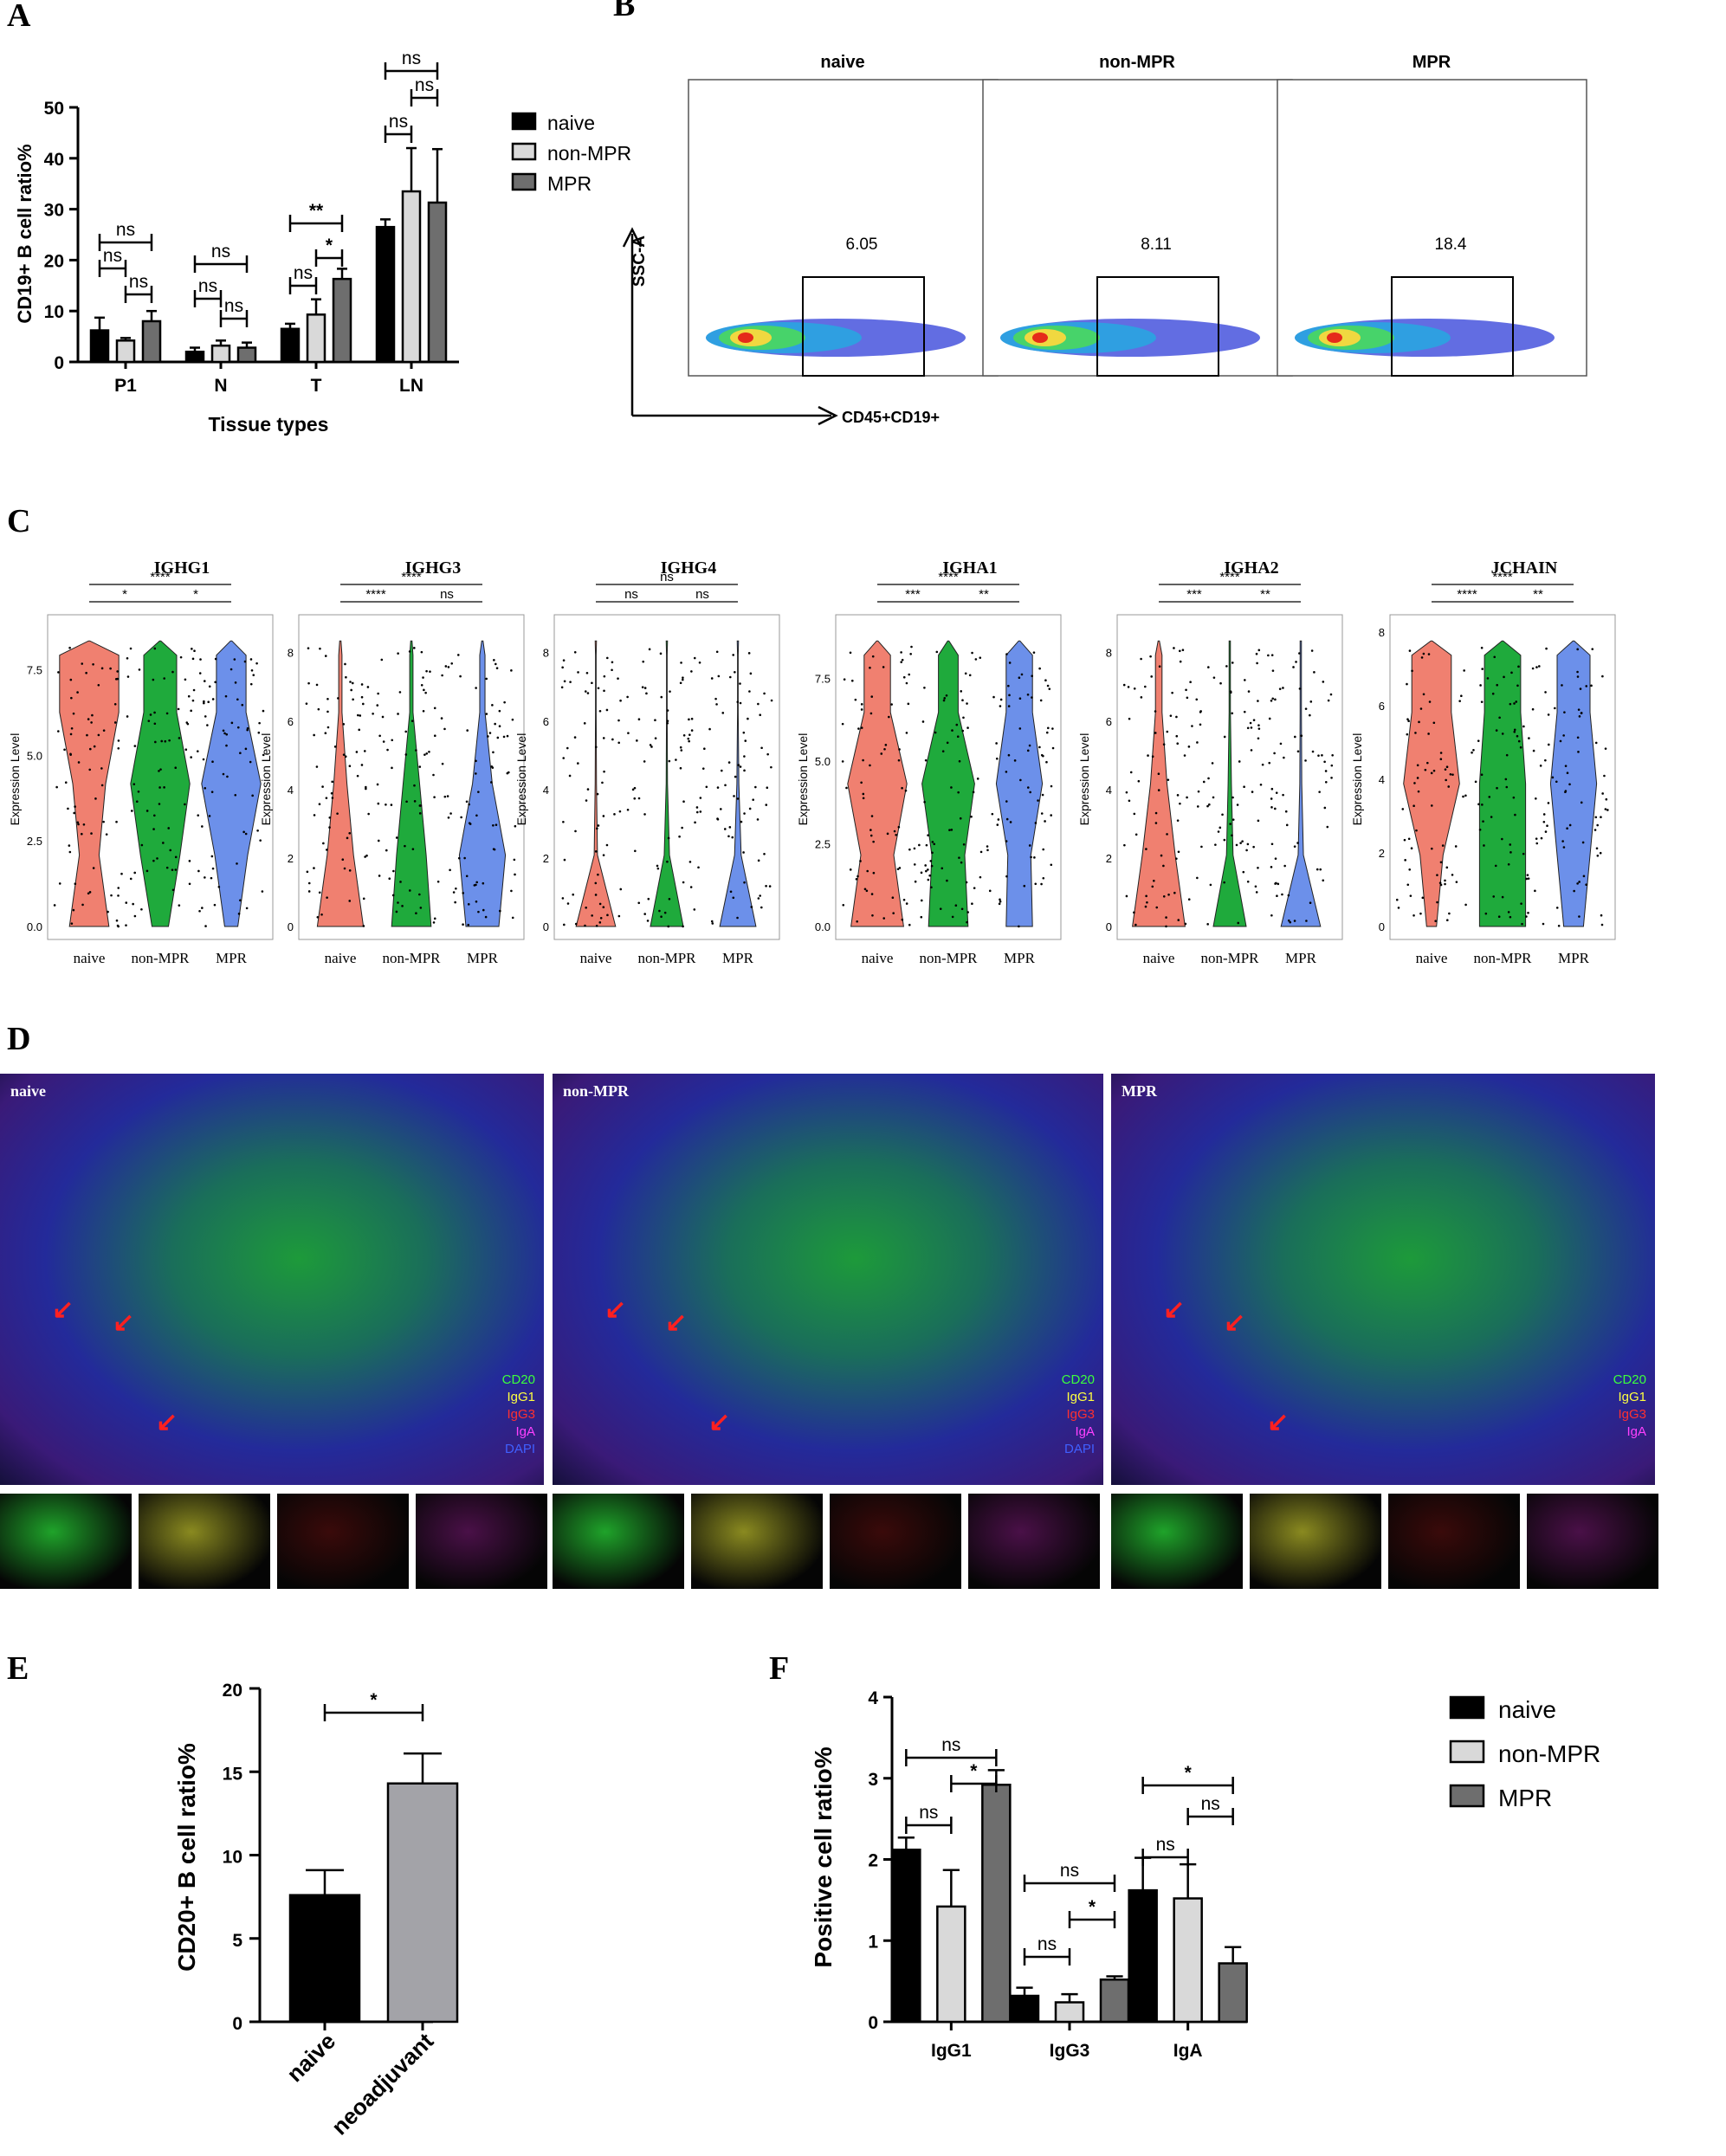 This screenshot has height=2156, width=1726. I want to click on flow-density, so click(1130, 338).